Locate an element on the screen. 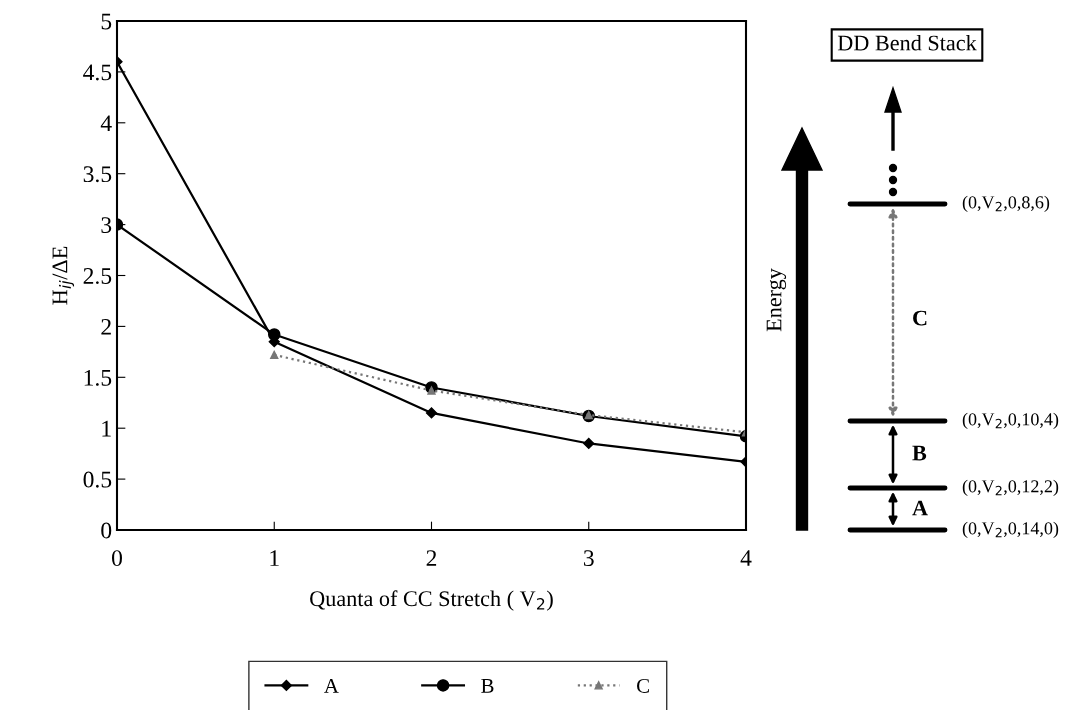 The width and height of the screenshot is (1090, 710). x-tick-label: 4 is located at coordinates (746, 558).